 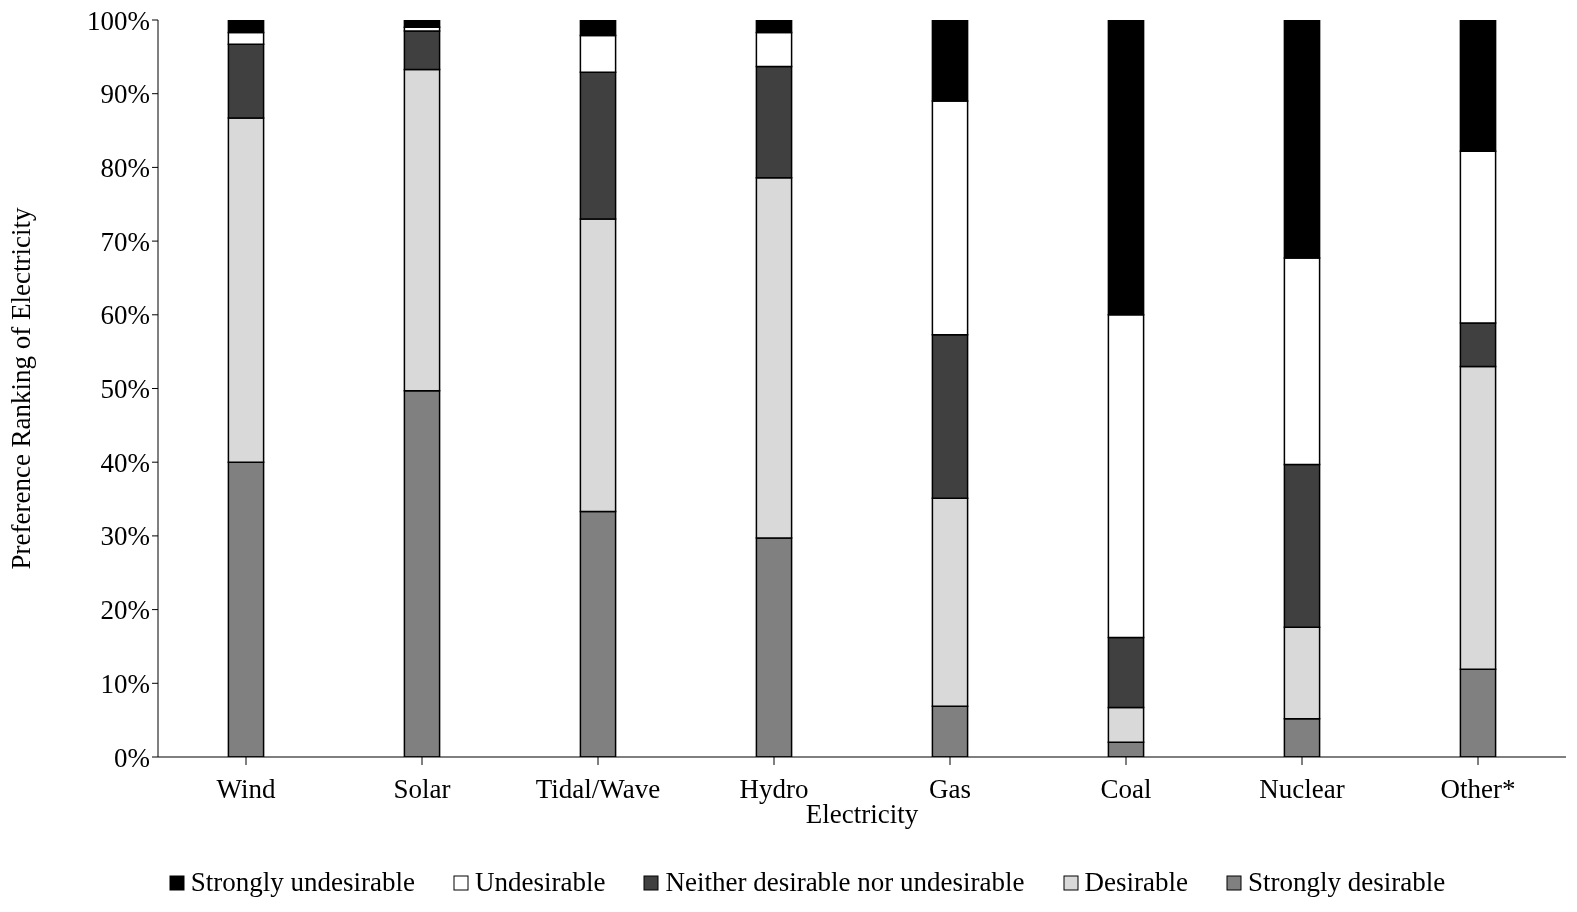 I want to click on y-tick-label: 50%, so click(x=125, y=389).